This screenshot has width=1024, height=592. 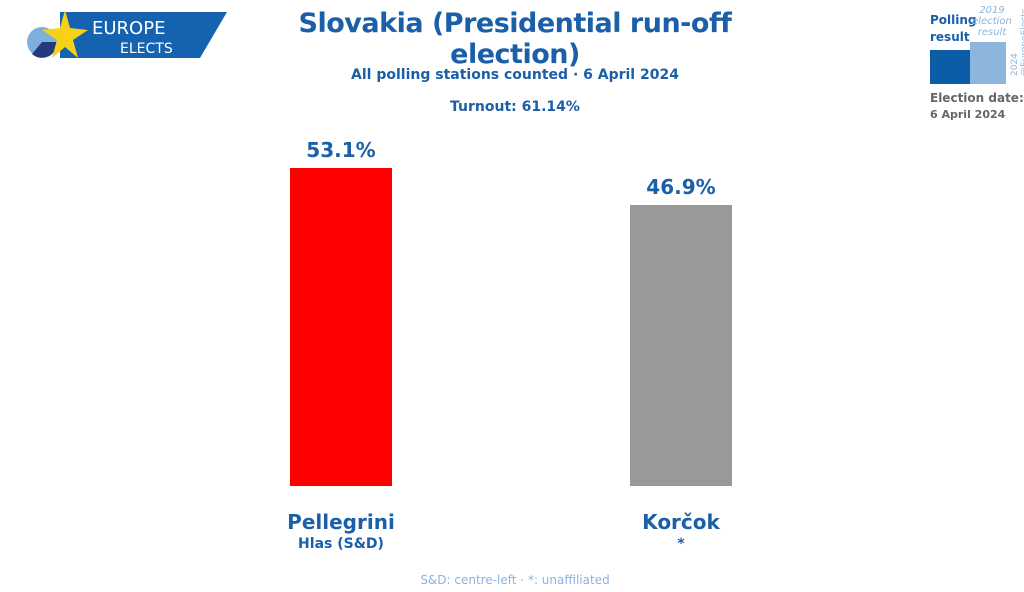 What do you see at coordinates (968, 114) in the screenshot?
I see `election-date: 6 April 2024` at bounding box center [968, 114].